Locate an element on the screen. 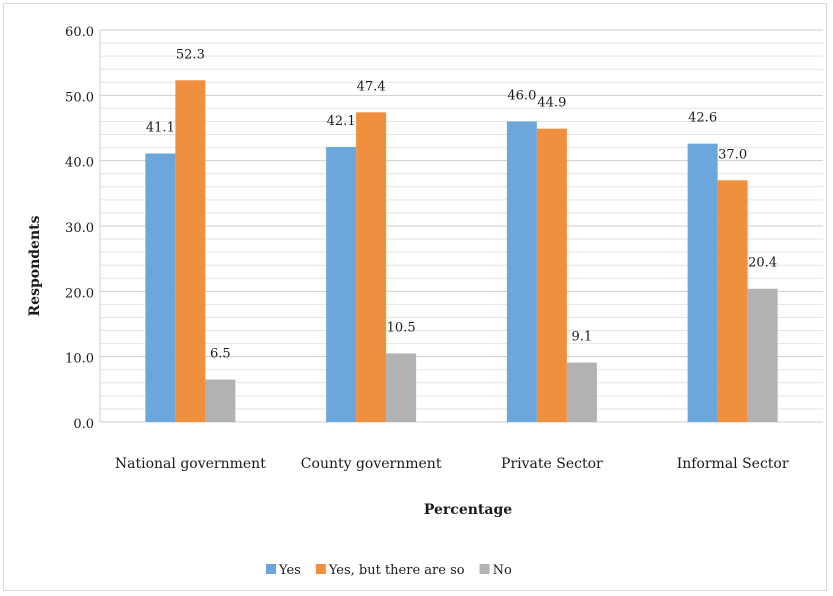 Image resolution: width=833 pixels, height=596 pixels. data-label: 47.4 is located at coordinates (371, 86).